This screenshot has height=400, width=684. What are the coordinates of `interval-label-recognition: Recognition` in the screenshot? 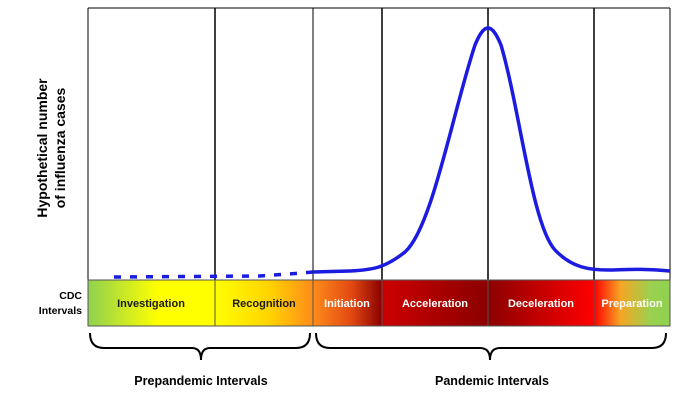 It's located at (264, 304).